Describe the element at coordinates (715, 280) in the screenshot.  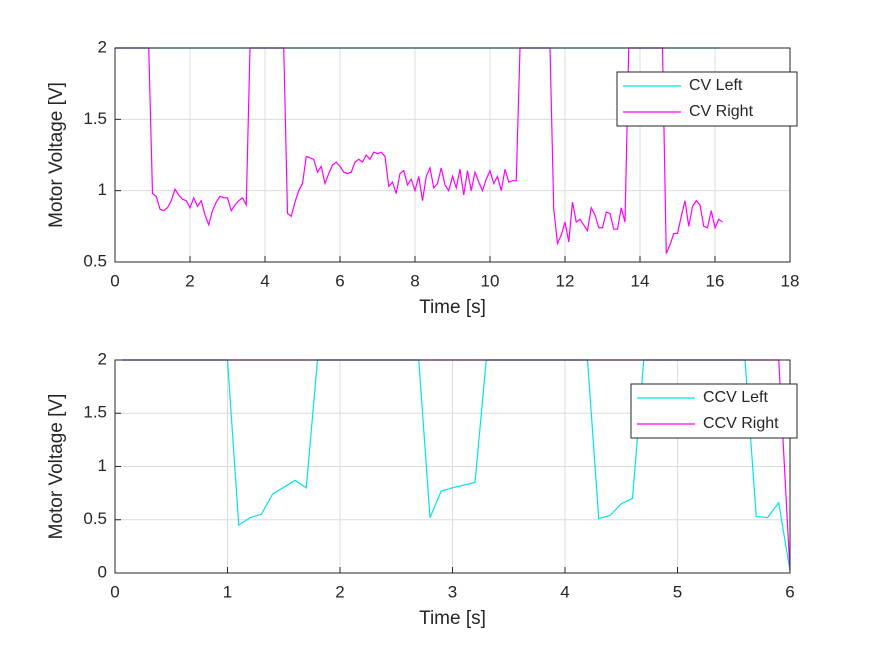
I see `x-tick-label: 16` at that location.